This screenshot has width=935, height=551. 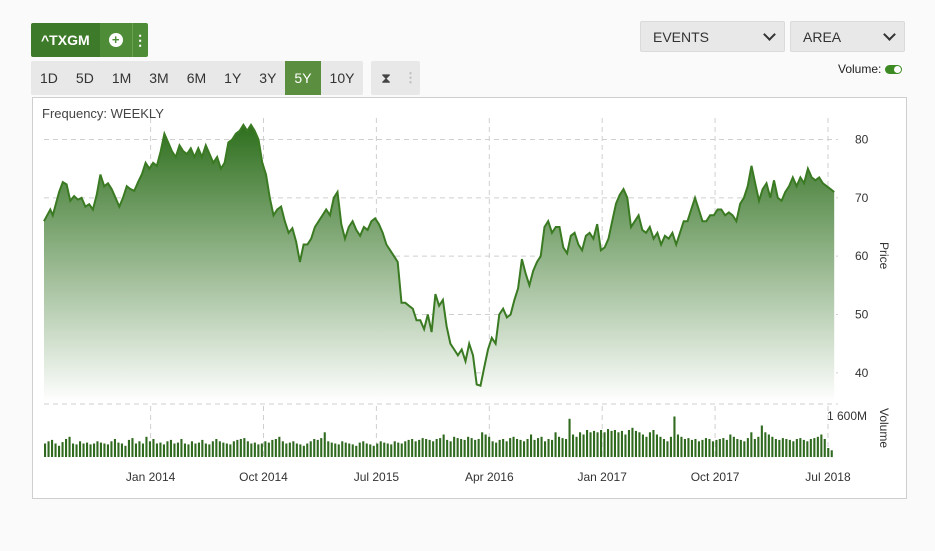 What do you see at coordinates (386, 77) in the screenshot?
I see `hourglass-icon: ⧗` at bounding box center [386, 77].